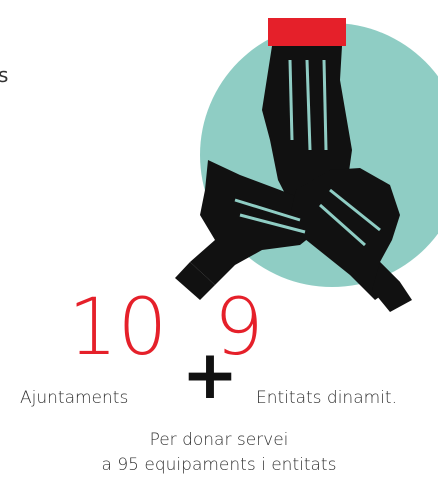  What do you see at coordinates (117, 328) in the screenshot?
I see `left-number: 10` at bounding box center [117, 328].